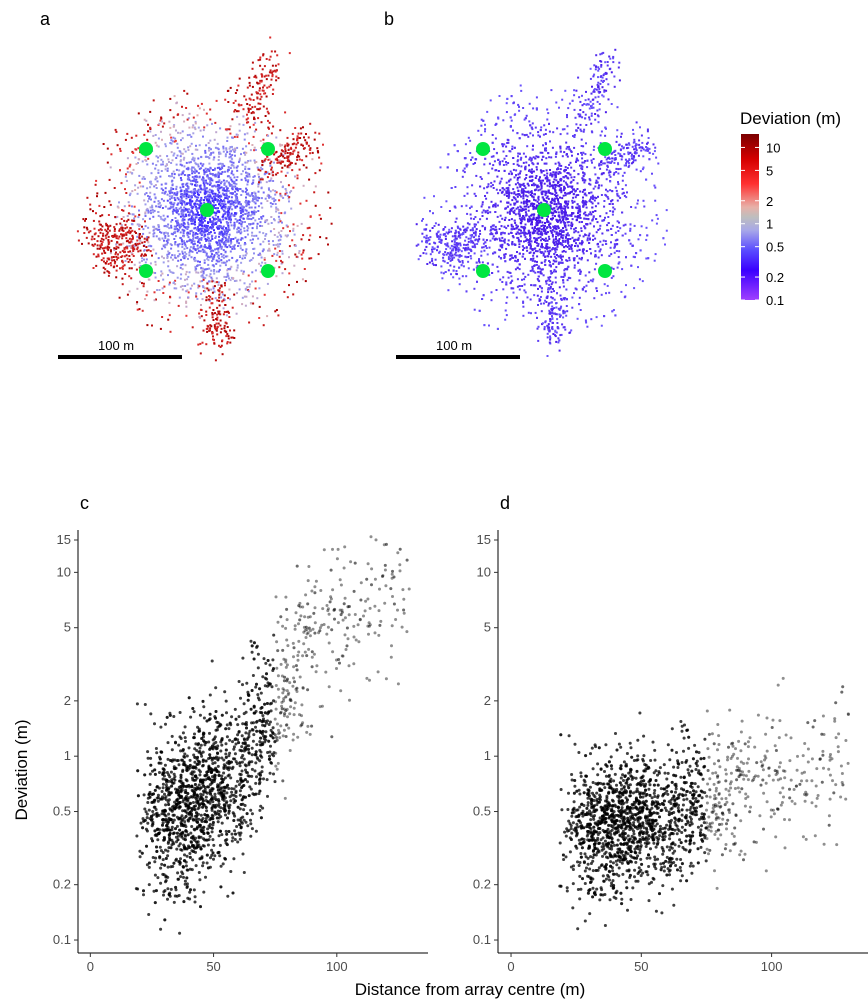 The image size is (868, 1005). What do you see at coordinates (84, 503) in the screenshot?
I see `panel-c-letter: c` at bounding box center [84, 503].